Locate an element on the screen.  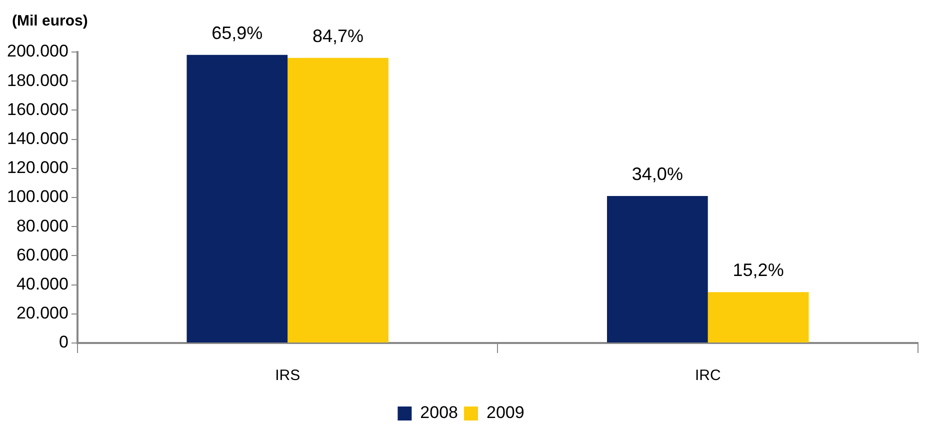
x-tick-label: IRS is located at coordinates (287, 375).